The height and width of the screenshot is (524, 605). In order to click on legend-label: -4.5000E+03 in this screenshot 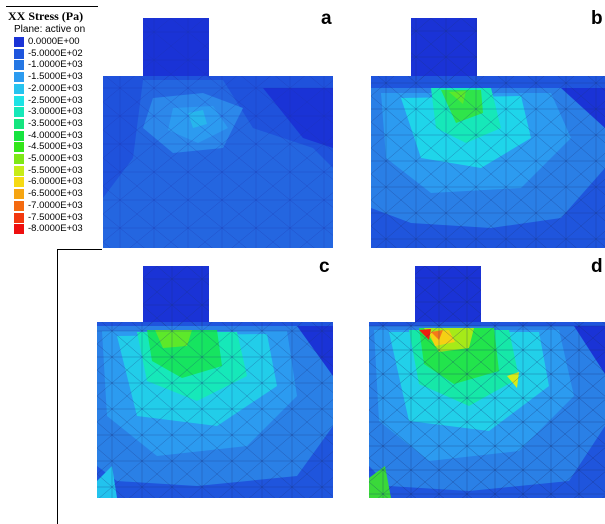, I will do `click(55, 147)`.